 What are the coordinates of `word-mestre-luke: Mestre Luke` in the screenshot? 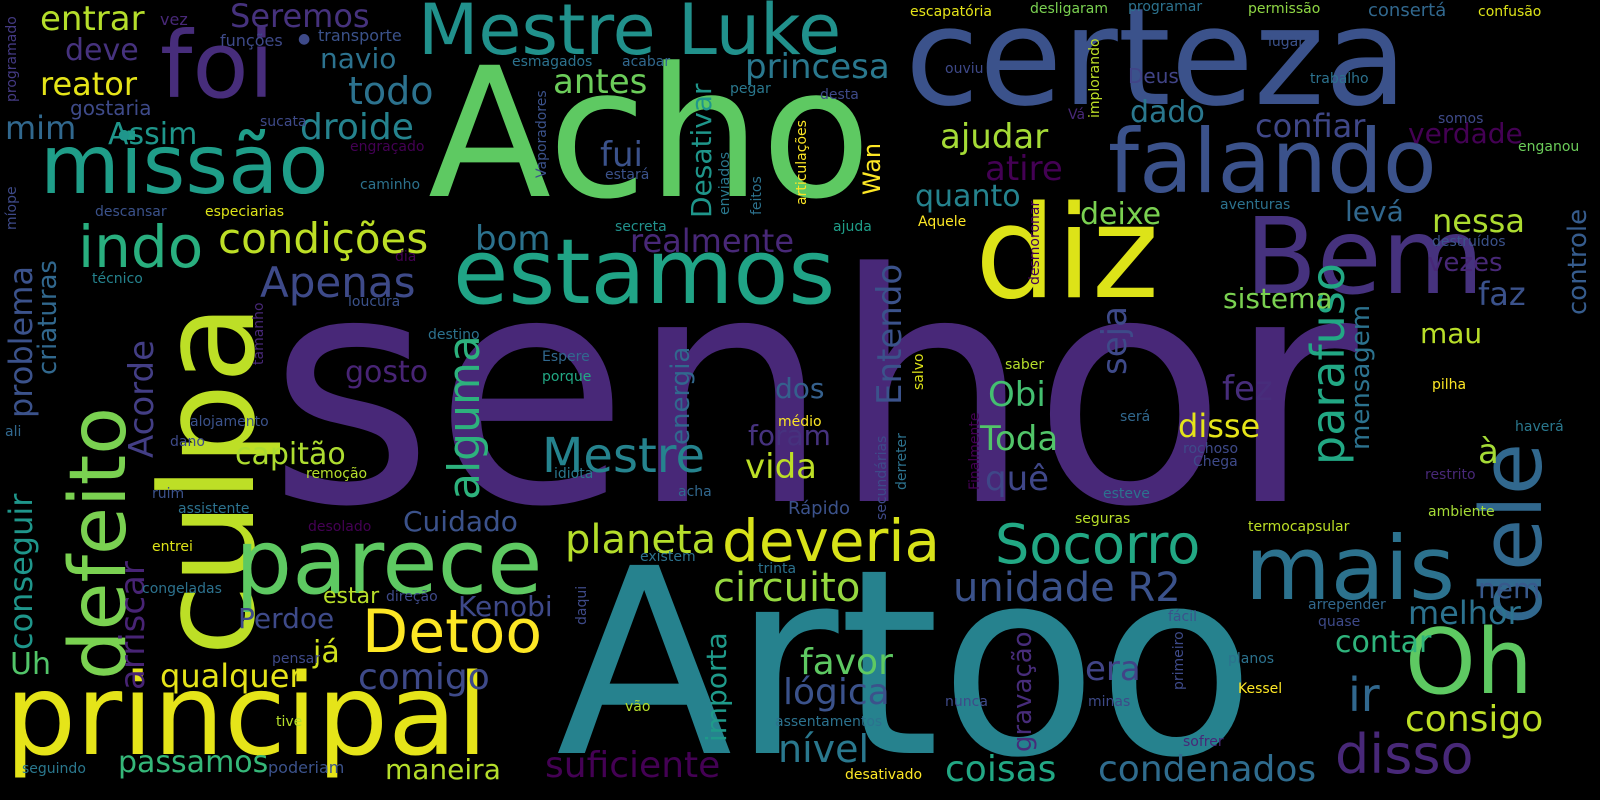 It's located at (630, 35).